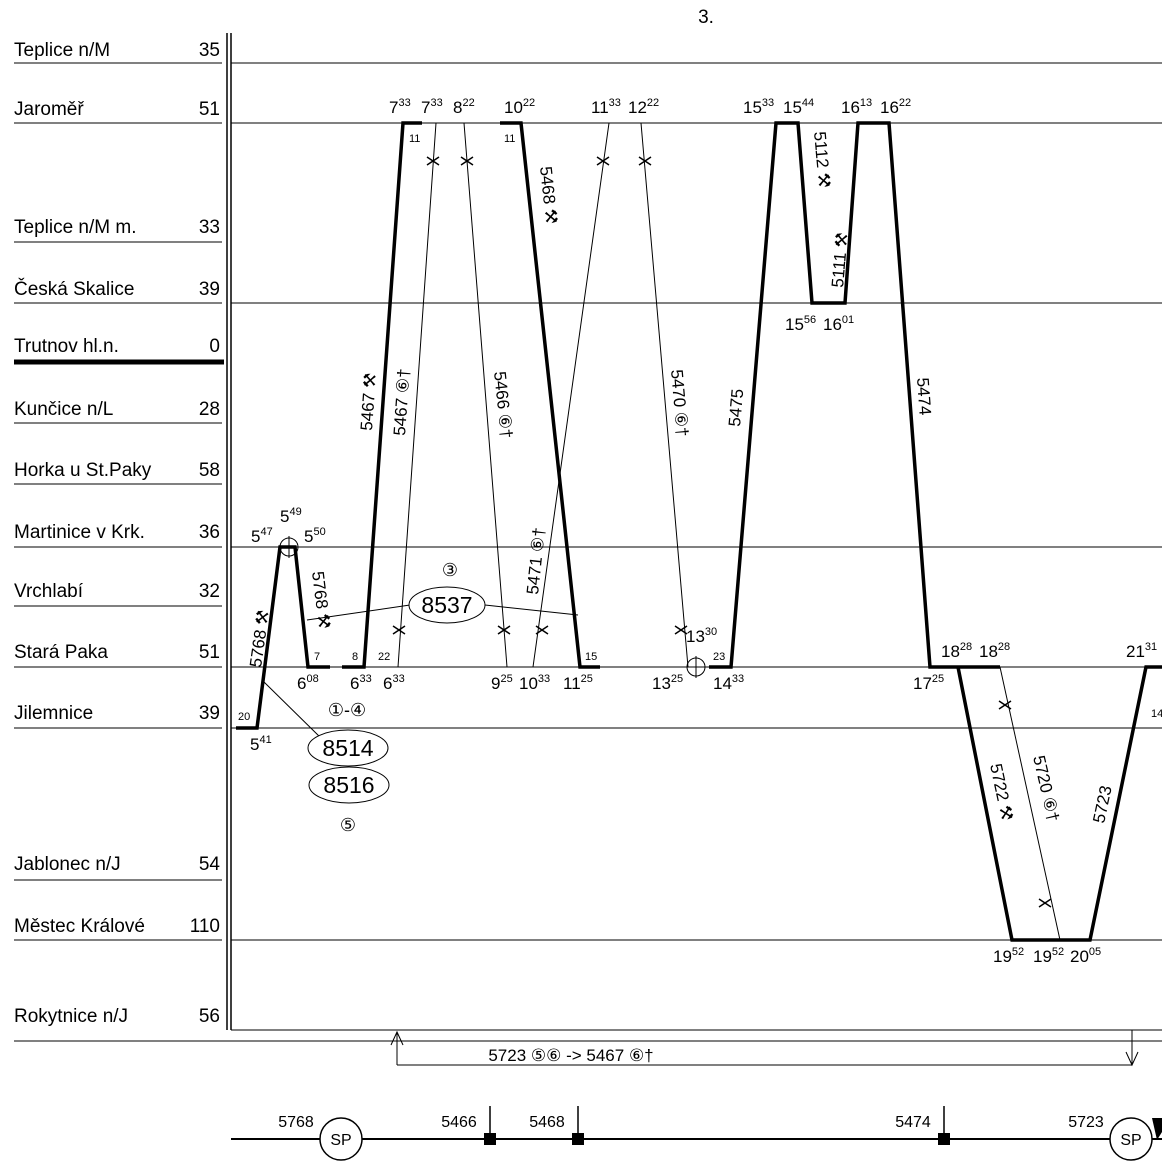 This screenshot has height=1163, width=1162. What do you see at coordinates (384, 657) in the screenshot?
I see `track-number: 22` at bounding box center [384, 657].